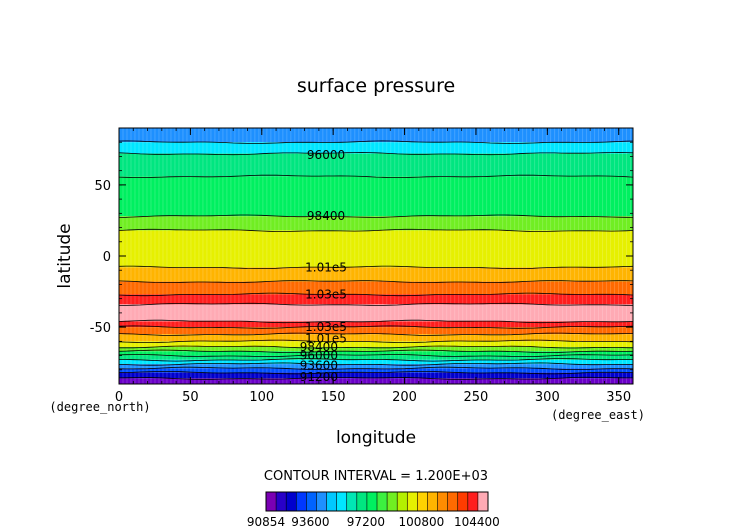 This screenshot has height=532, width=752. What do you see at coordinates (476, 397) in the screenshot?
I see `x-tick-label: 250` at bounding box center [476, 397].